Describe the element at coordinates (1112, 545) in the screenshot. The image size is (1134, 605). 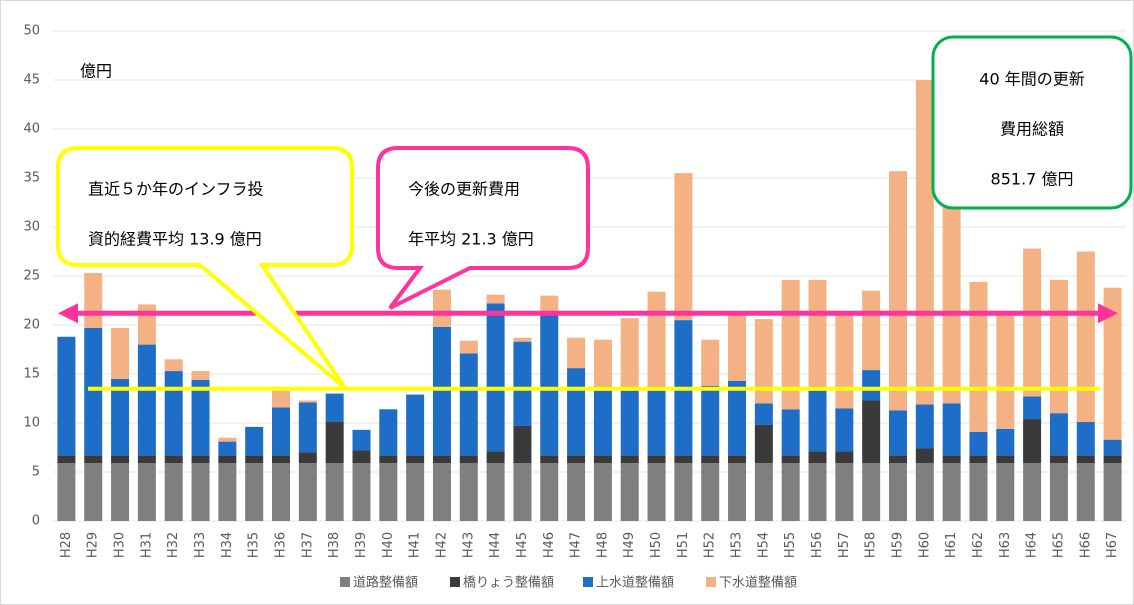
I see `x-tick-label: H67` at that location.